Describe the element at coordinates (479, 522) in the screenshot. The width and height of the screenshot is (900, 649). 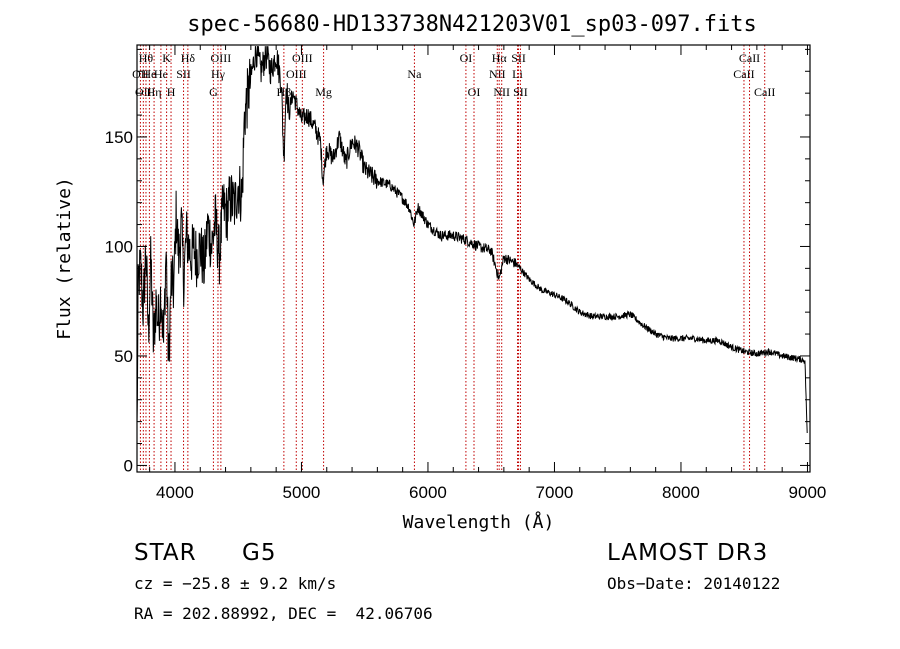
I see `x-axis-label: Wavelength (Å)` at that location.